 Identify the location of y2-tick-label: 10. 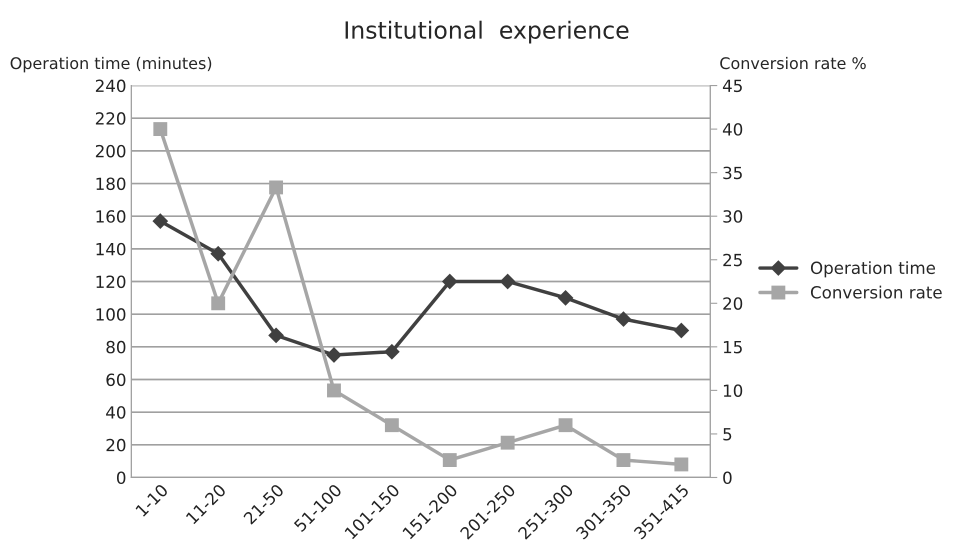
(733, 390).